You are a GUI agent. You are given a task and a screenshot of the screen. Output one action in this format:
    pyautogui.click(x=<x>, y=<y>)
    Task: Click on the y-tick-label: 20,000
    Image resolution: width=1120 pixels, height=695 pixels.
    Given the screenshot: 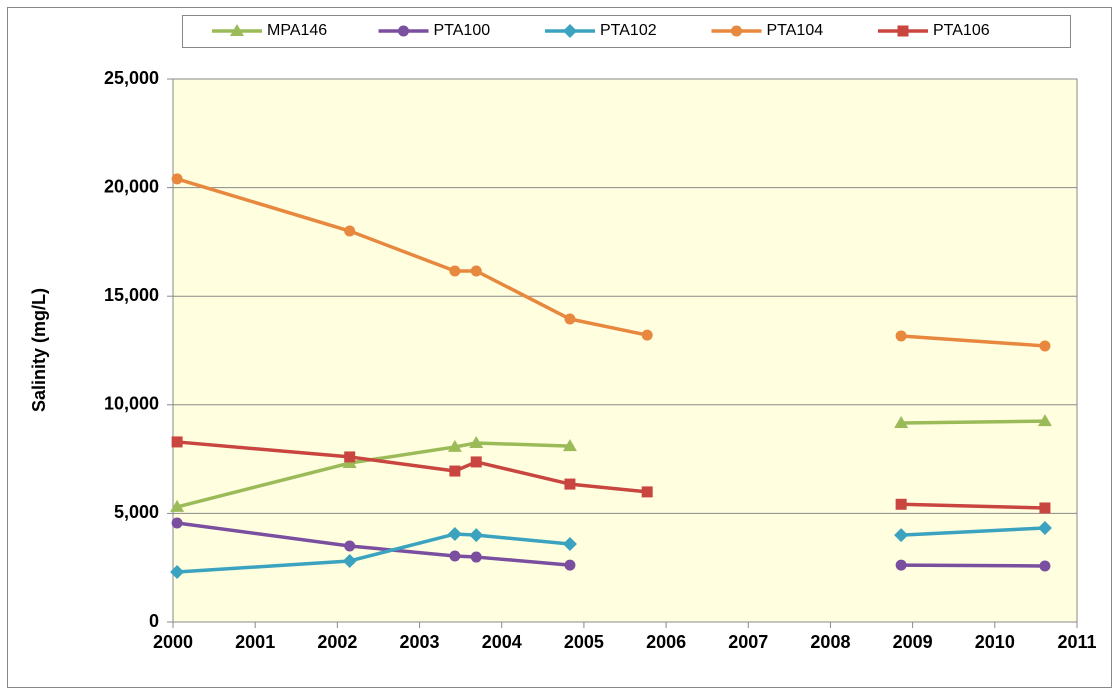 What is the action you would take?
    pyautogui.click(x=131, y=186)
    